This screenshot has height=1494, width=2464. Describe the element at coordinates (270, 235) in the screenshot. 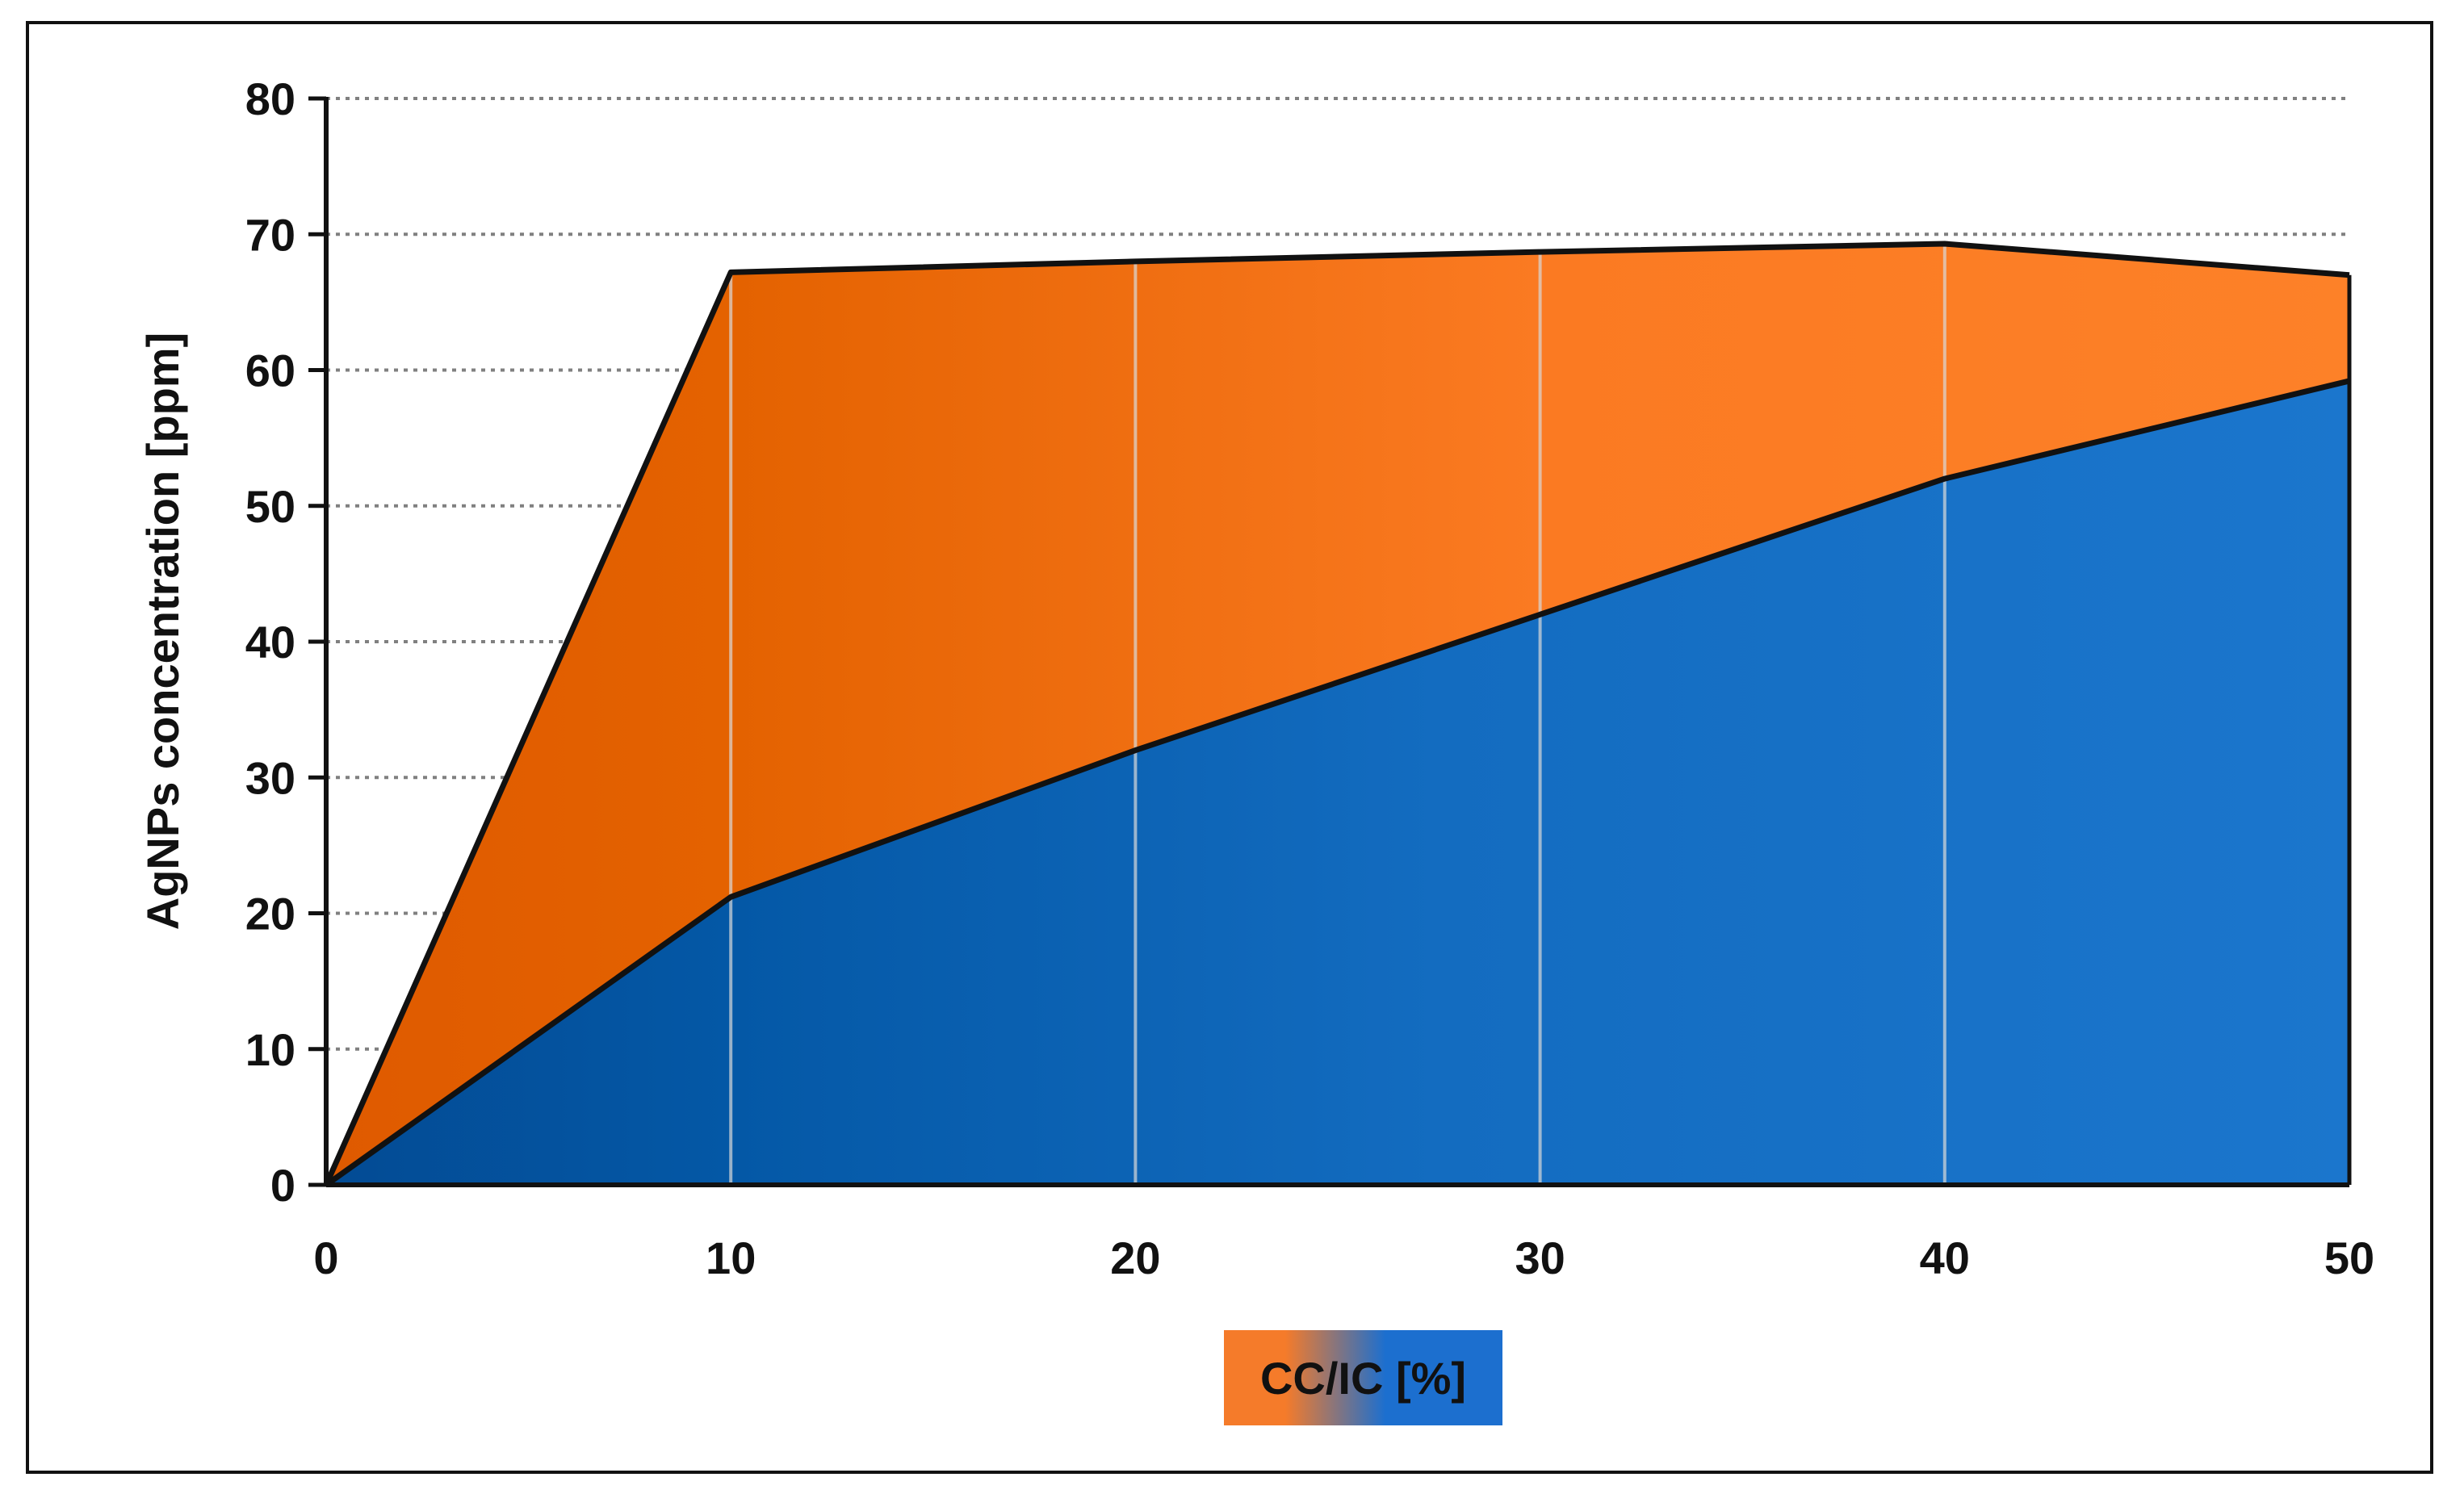

I see `y-tick-label: 70` at that location.